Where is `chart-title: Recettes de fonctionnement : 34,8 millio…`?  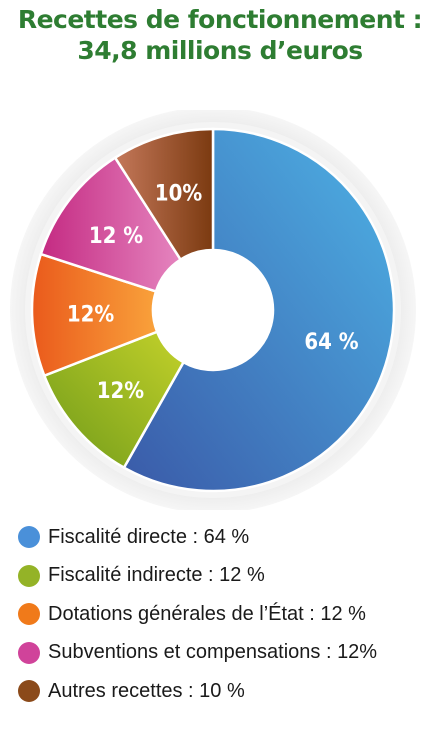
chart-title: Recettes de fonctionnement : 34,8 millio… is located at coordinates (220, 35).